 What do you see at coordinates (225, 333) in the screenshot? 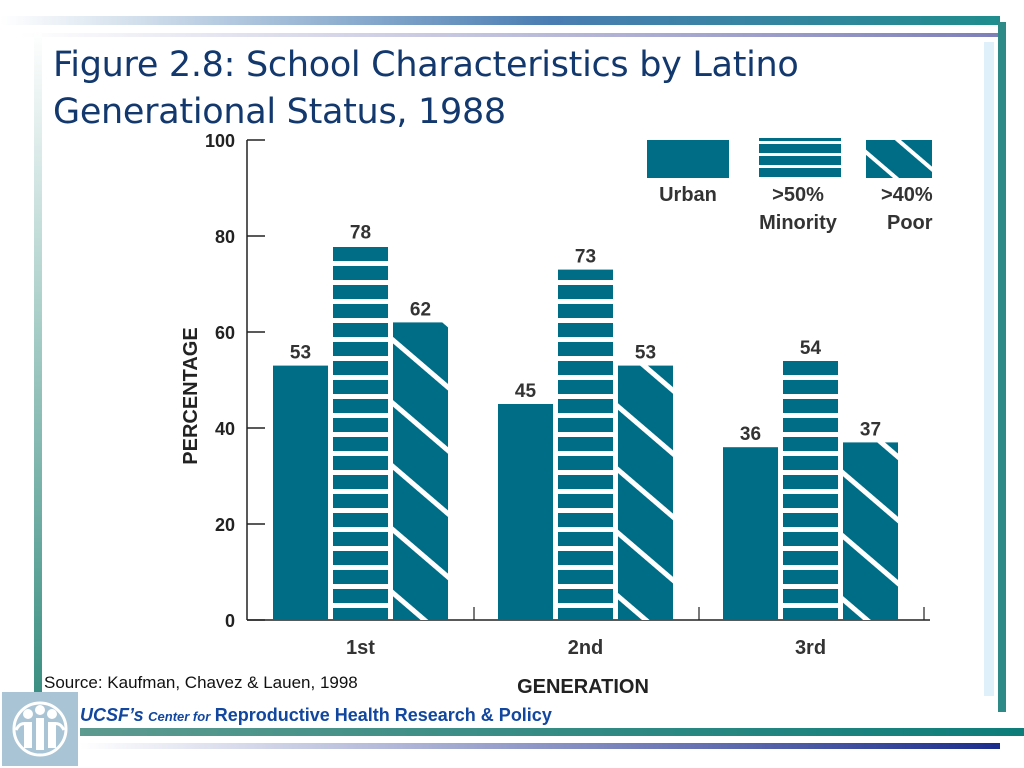
I see `y-tick-label: 60` at bounding box center [225, 333].